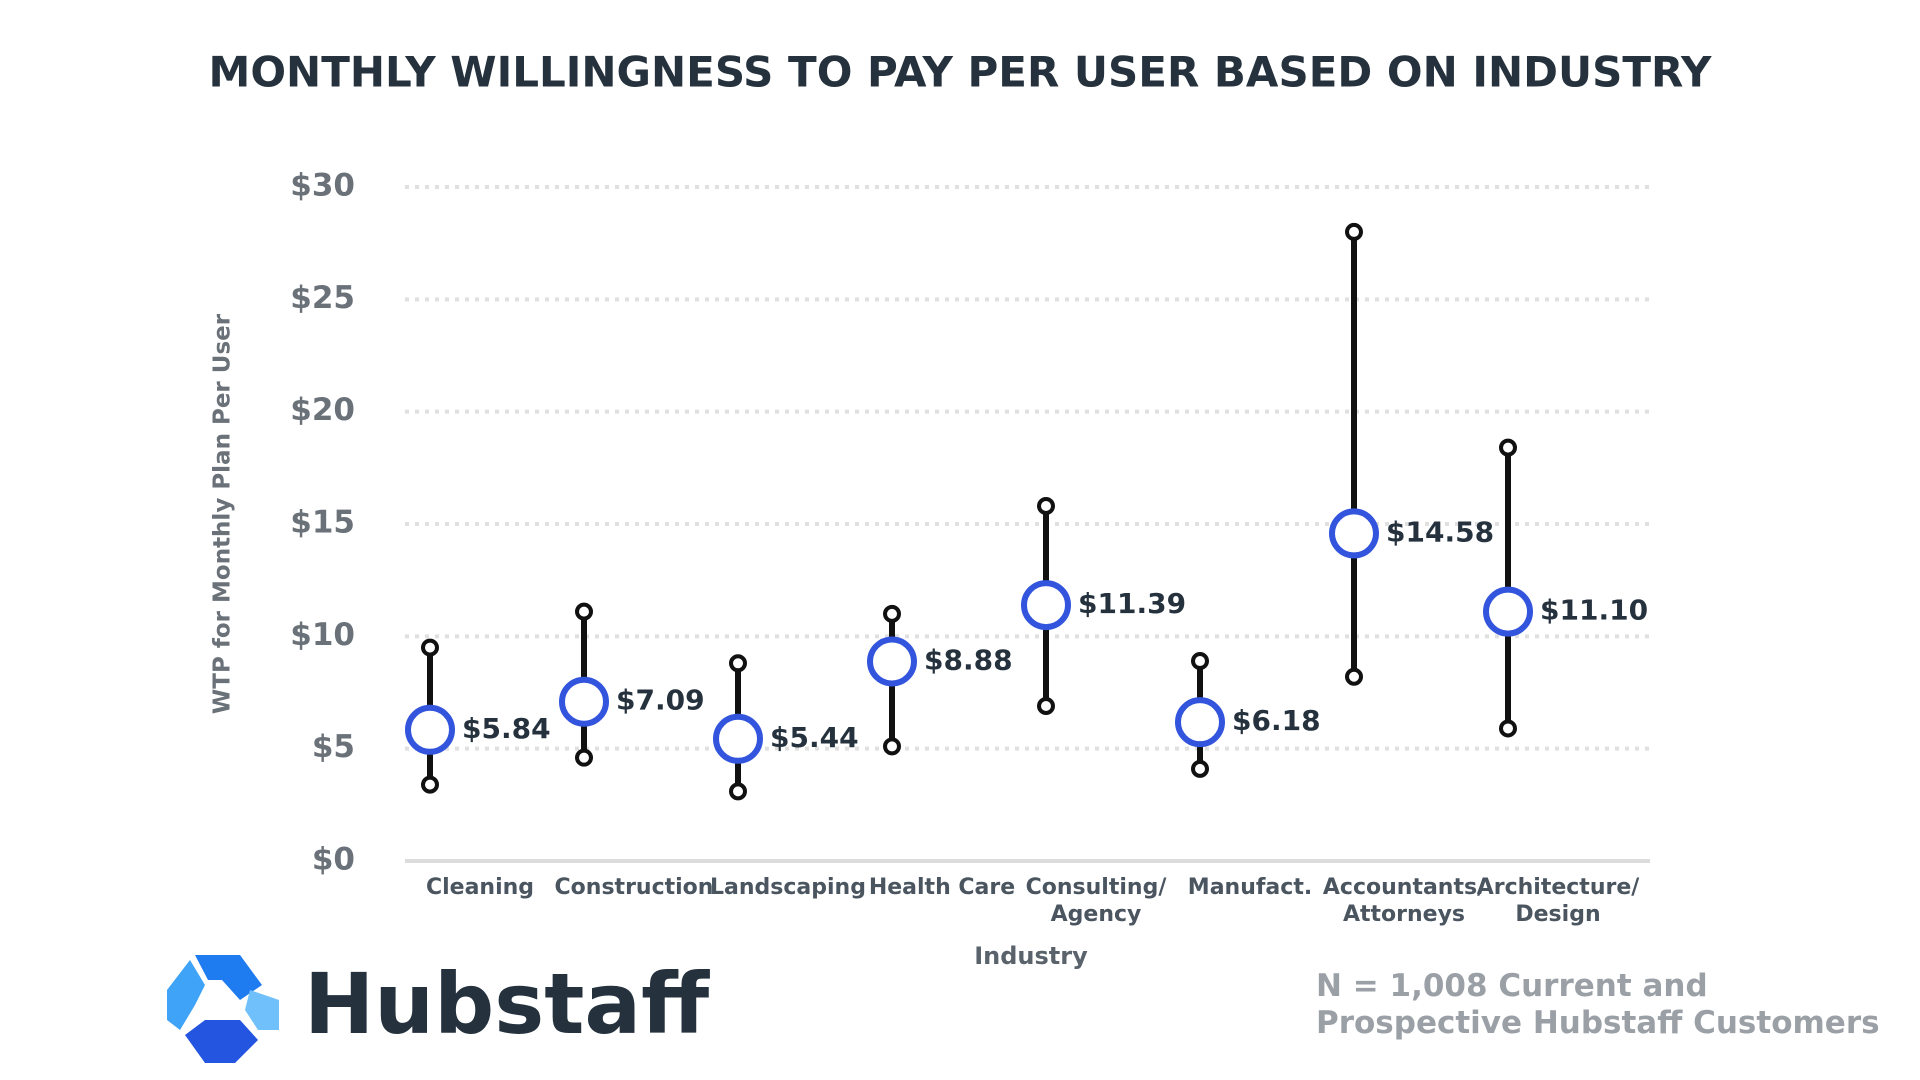 The image size is (1920, 1080). Describe the element at coordinates (1250, 887) in the screenshot. I see `x-tick-label: Manufact.` at that location.